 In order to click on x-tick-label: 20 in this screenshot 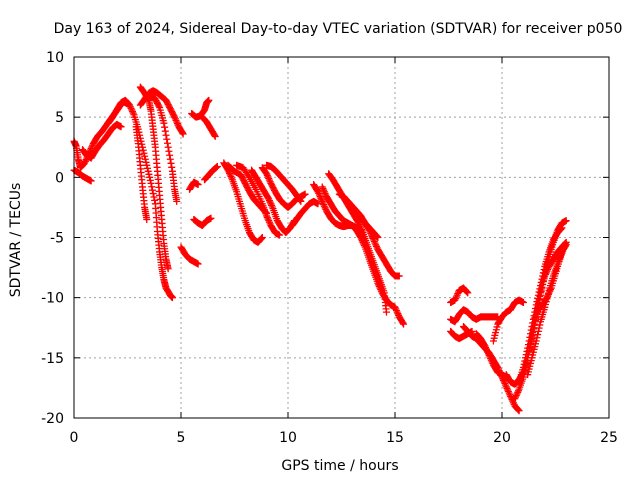, I will do `click(502, 438)`.